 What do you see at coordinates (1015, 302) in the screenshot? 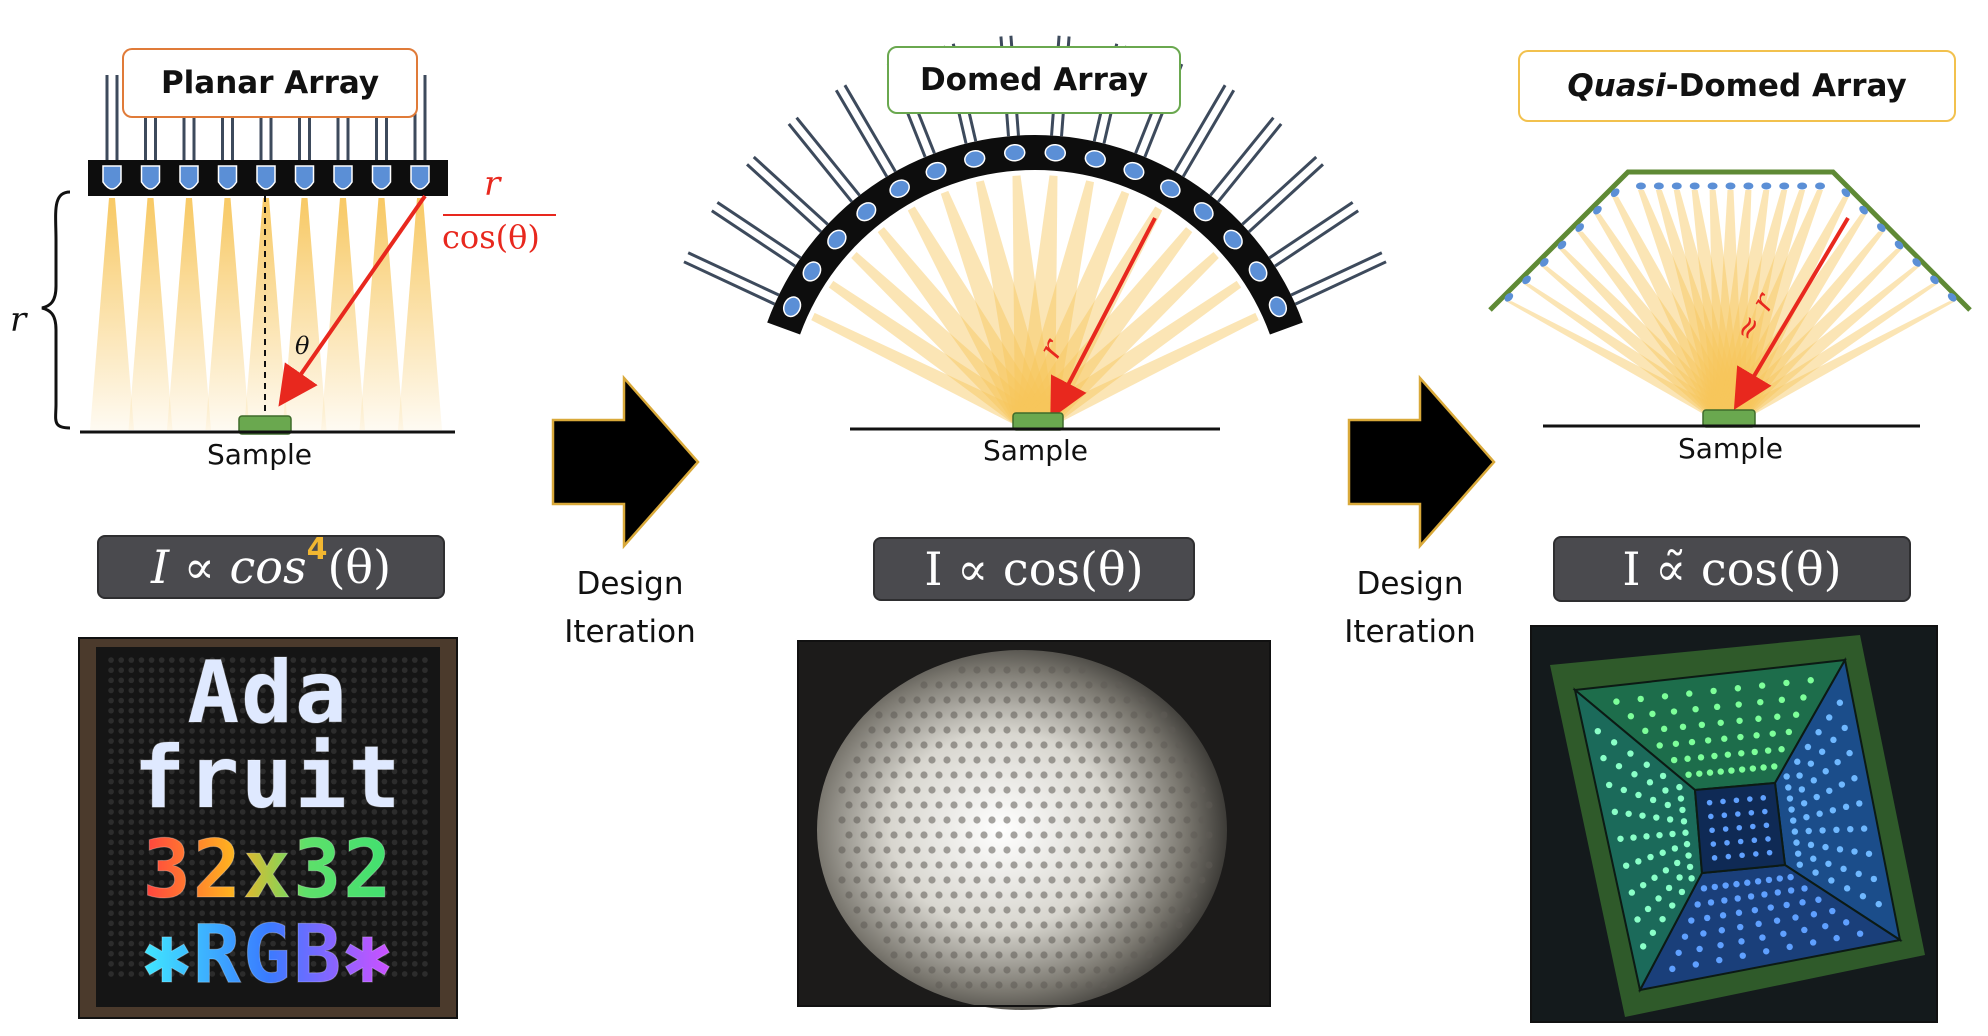
I see `light-cone` at bounding box center [1015, 302].